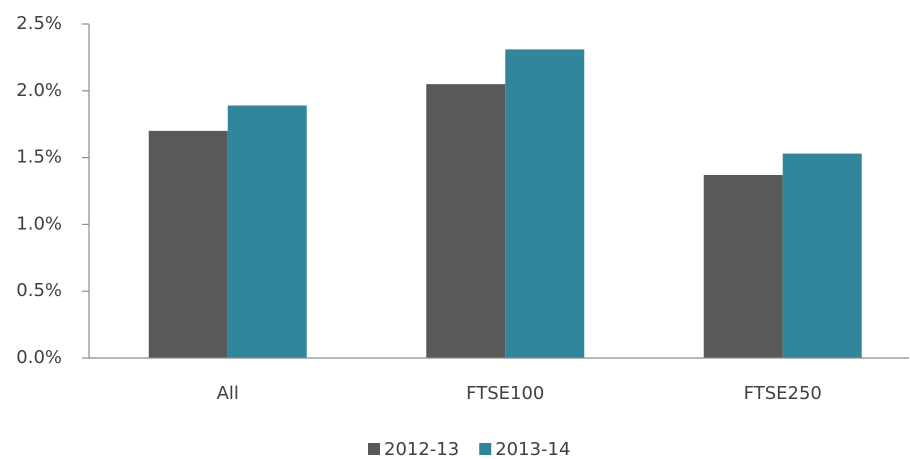  What do you see at coordinates (39, 90) in the screenshot?
I see `y-tick-label: 2.0%` at bounding box center [39, 90].